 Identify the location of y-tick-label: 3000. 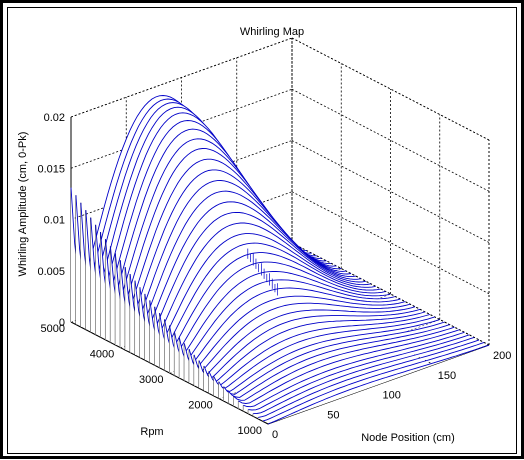
(151, 380).